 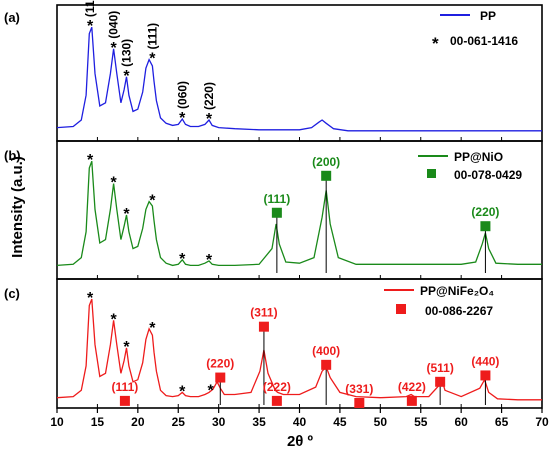 What do you see at coordinates (125, 387) in the screenshot?
I see `ref-label-c-0: (111)` at bounding box center [125, 387].